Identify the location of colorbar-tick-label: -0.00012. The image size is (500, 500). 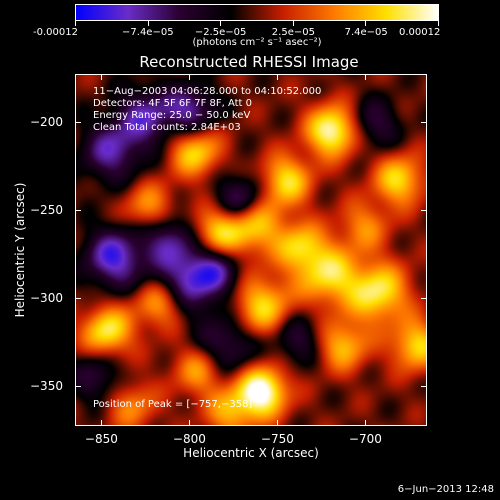
(55, 32).